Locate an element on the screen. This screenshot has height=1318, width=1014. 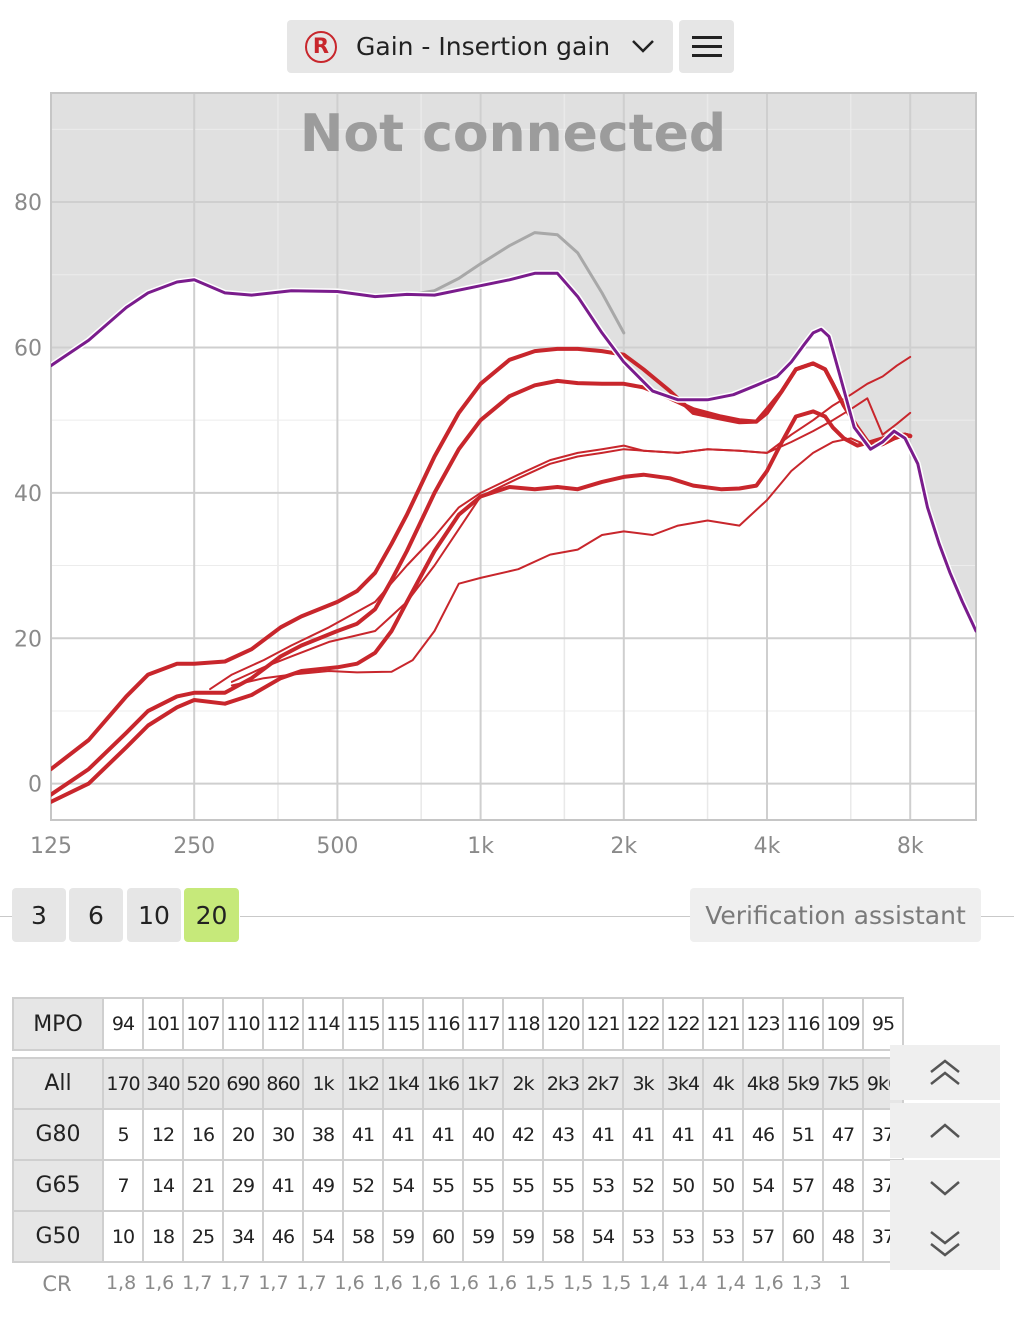
mpo-cell: 120 is located at coordinates (563, 1024).